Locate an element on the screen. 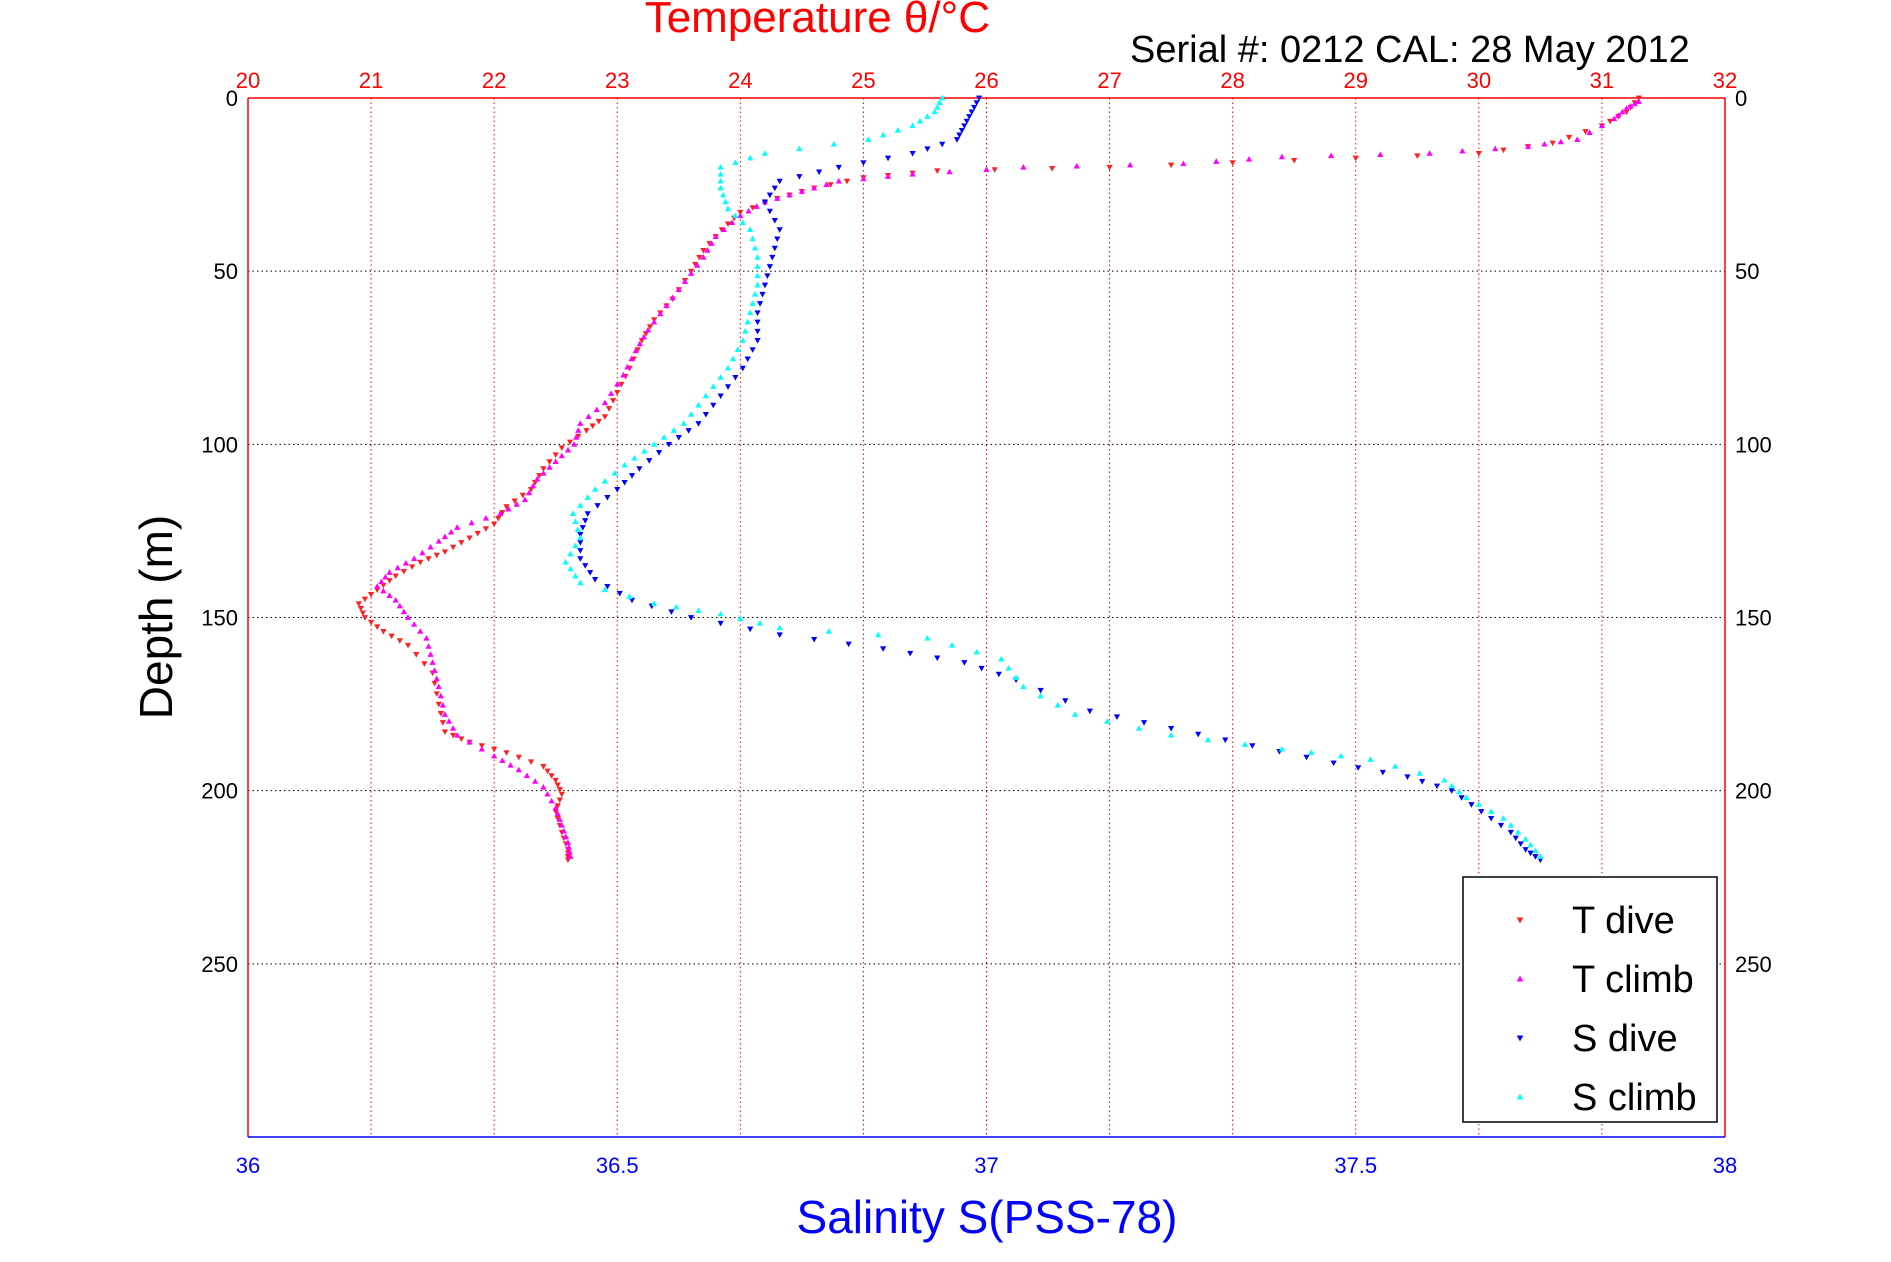 The width and height of the screenshot is (1891, 1262). temperature-tick-label: 24 is located at coordinates (740, 80).